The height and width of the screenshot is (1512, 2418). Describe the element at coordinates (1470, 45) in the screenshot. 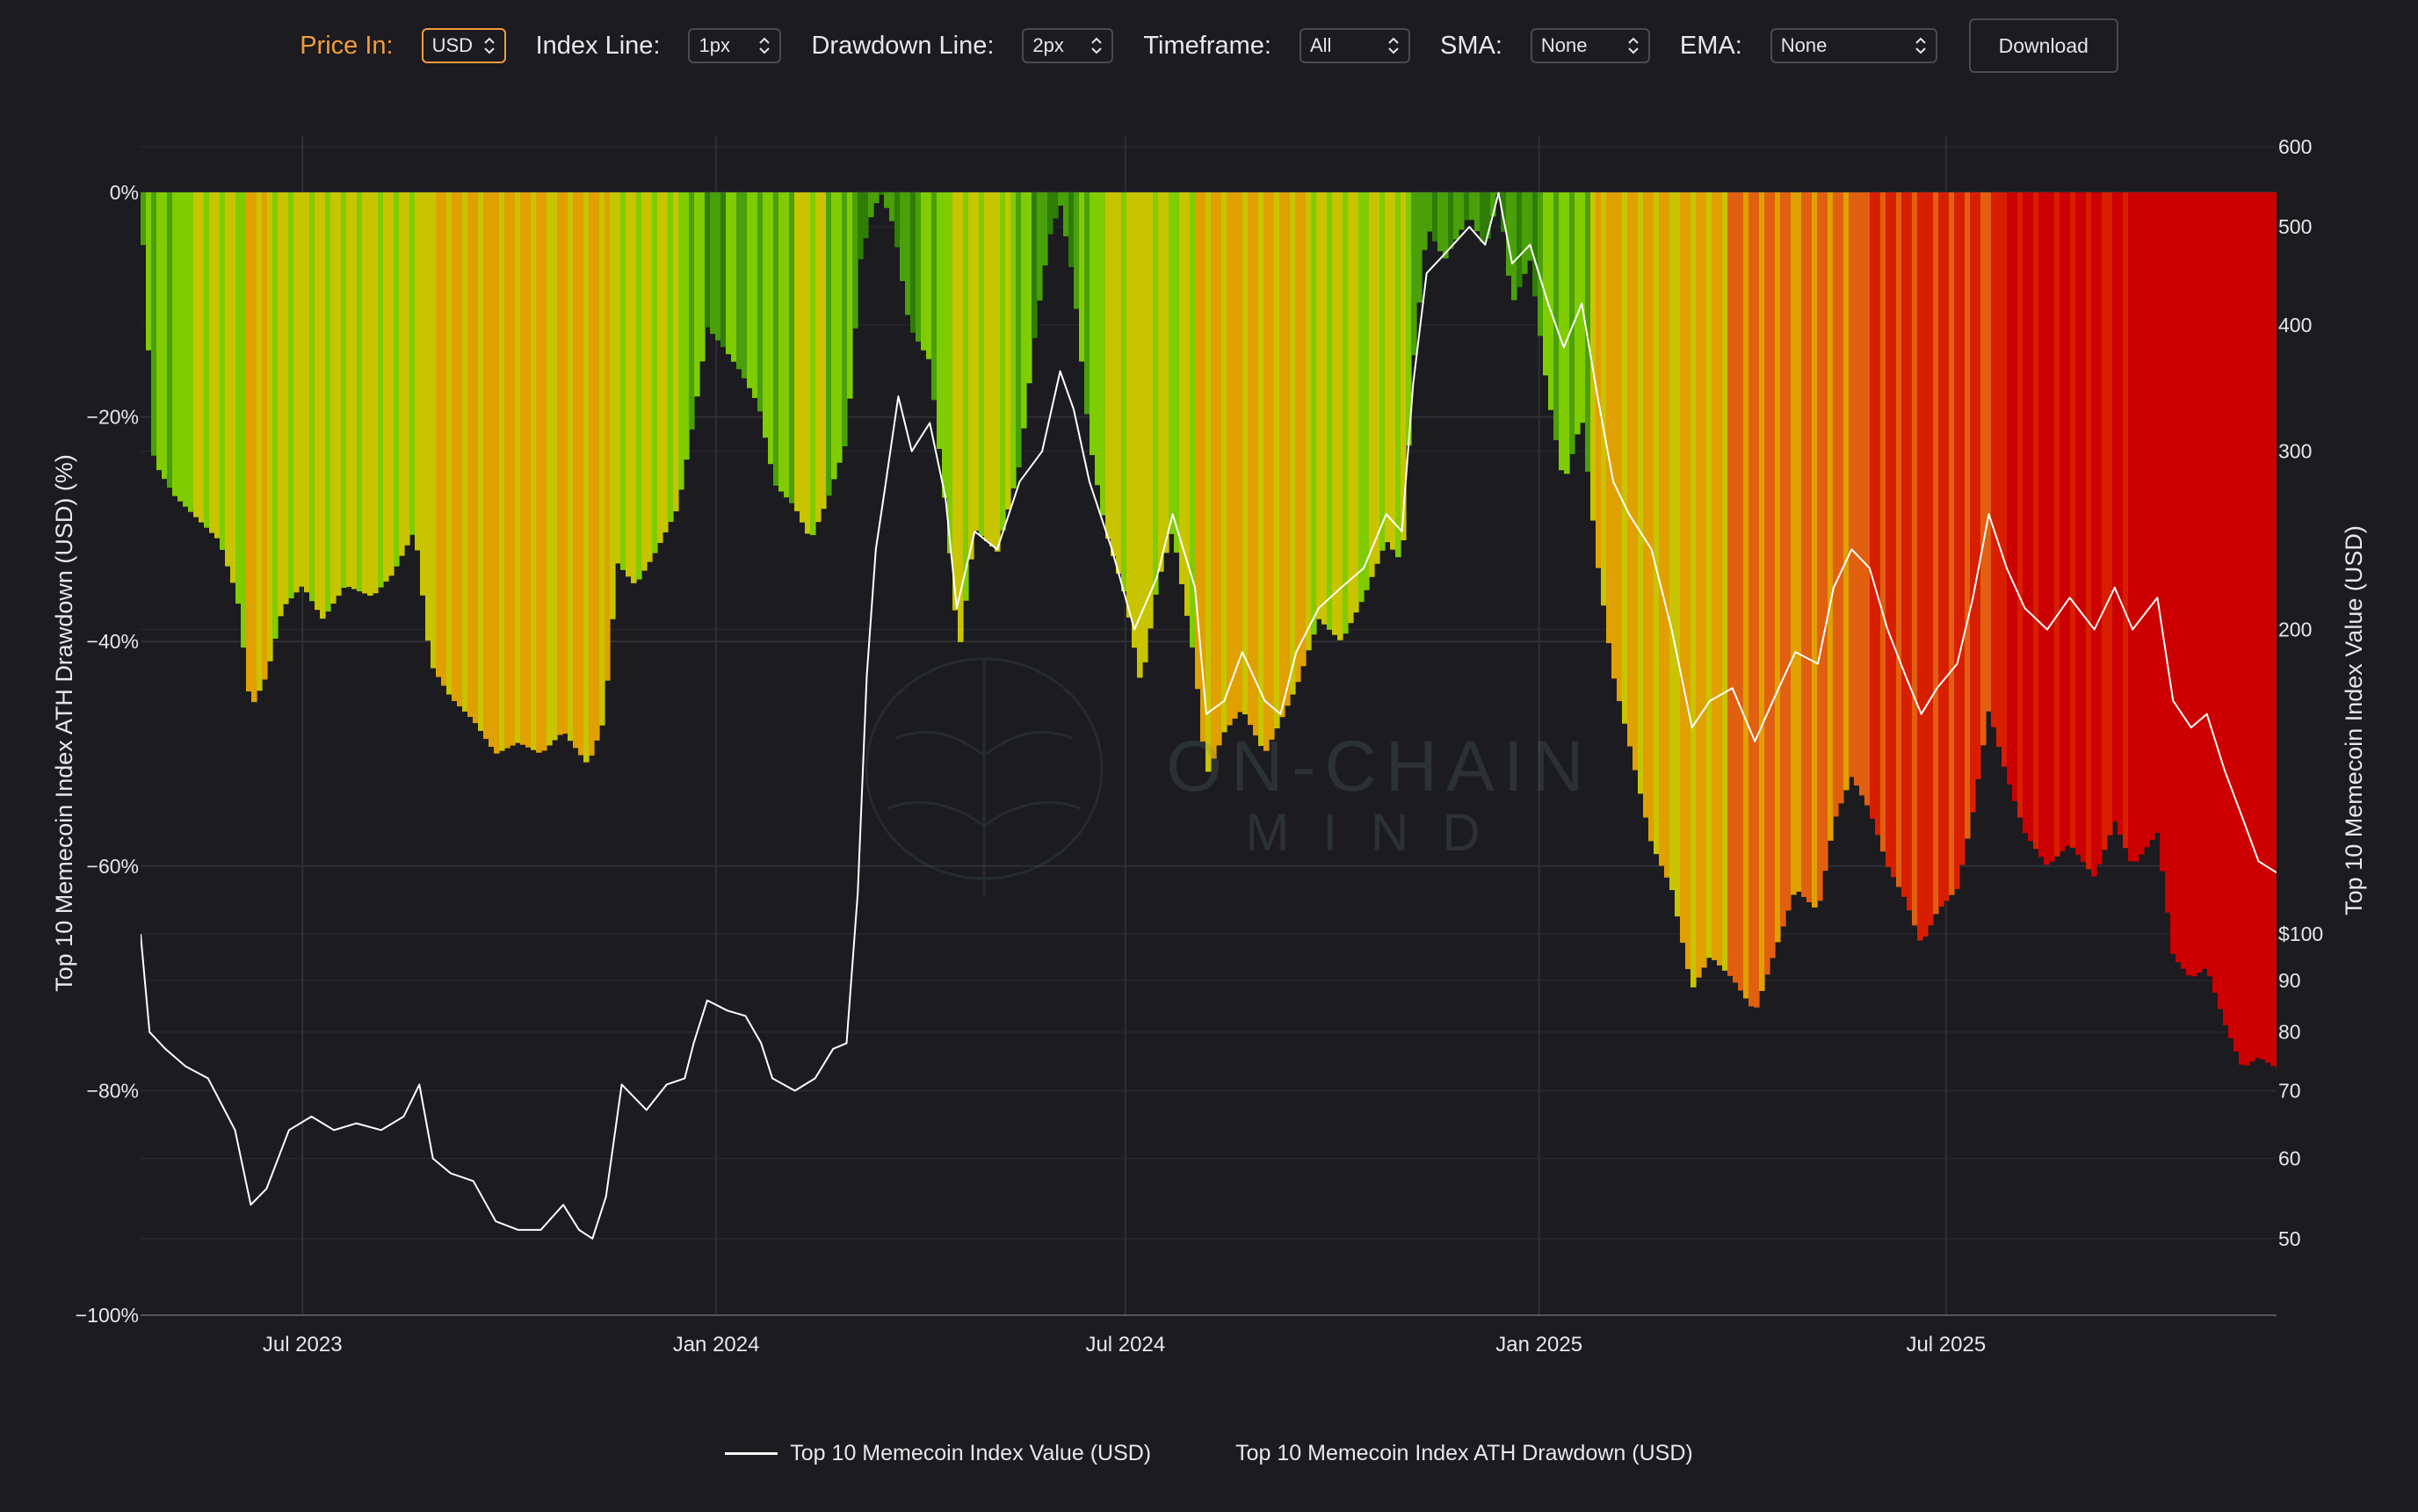

I see `sma-label: SMA:` at that location.